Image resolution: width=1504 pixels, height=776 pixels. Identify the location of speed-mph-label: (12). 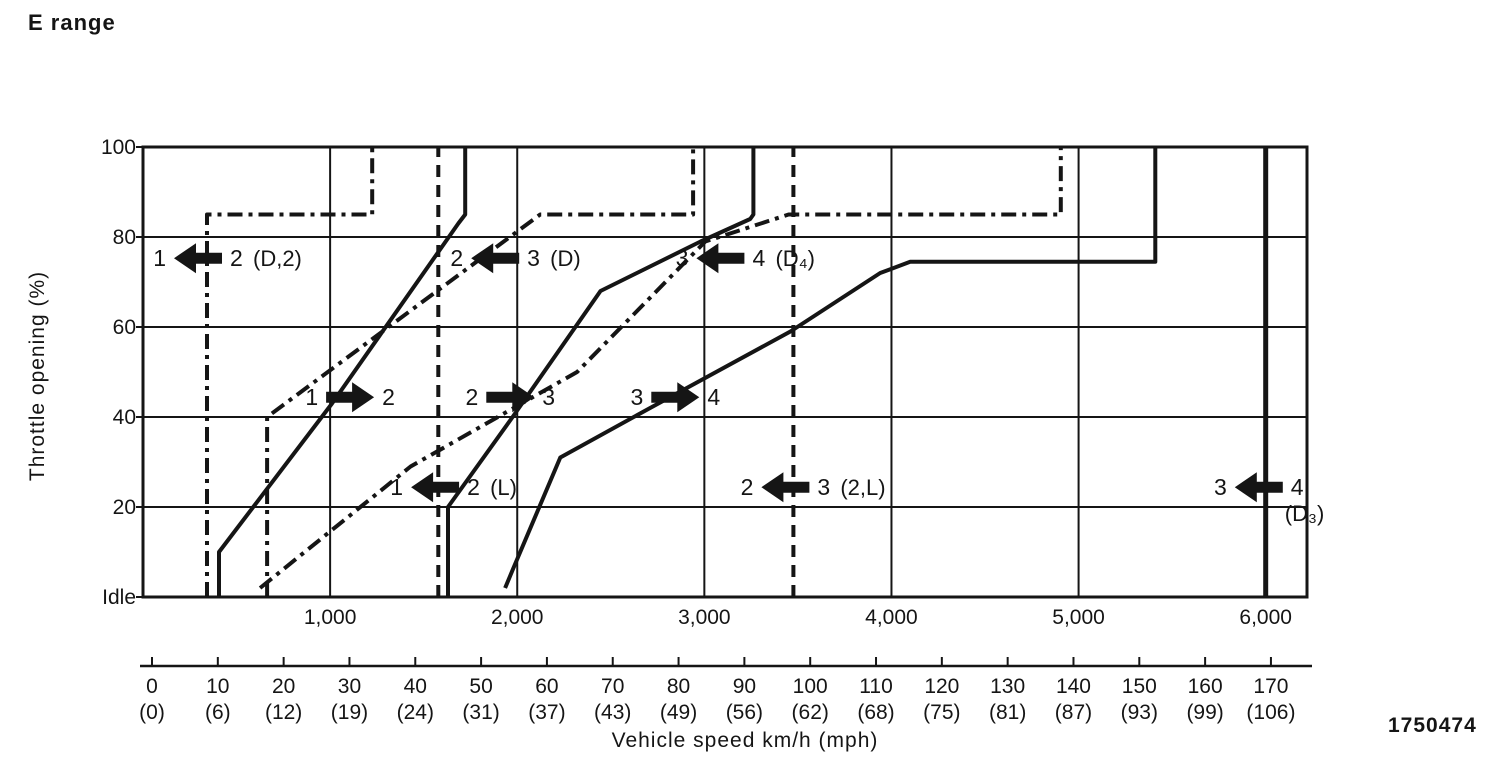
(283, 712).